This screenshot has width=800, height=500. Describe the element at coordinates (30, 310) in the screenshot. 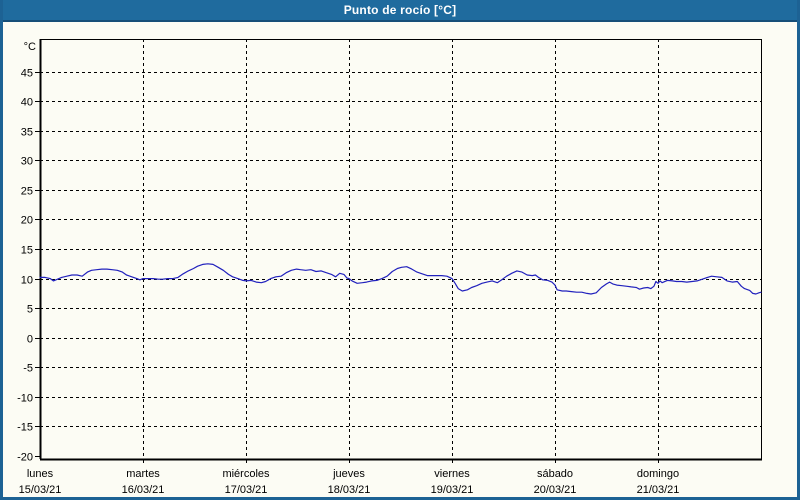

I see `y-tick-label: 5` at that location.